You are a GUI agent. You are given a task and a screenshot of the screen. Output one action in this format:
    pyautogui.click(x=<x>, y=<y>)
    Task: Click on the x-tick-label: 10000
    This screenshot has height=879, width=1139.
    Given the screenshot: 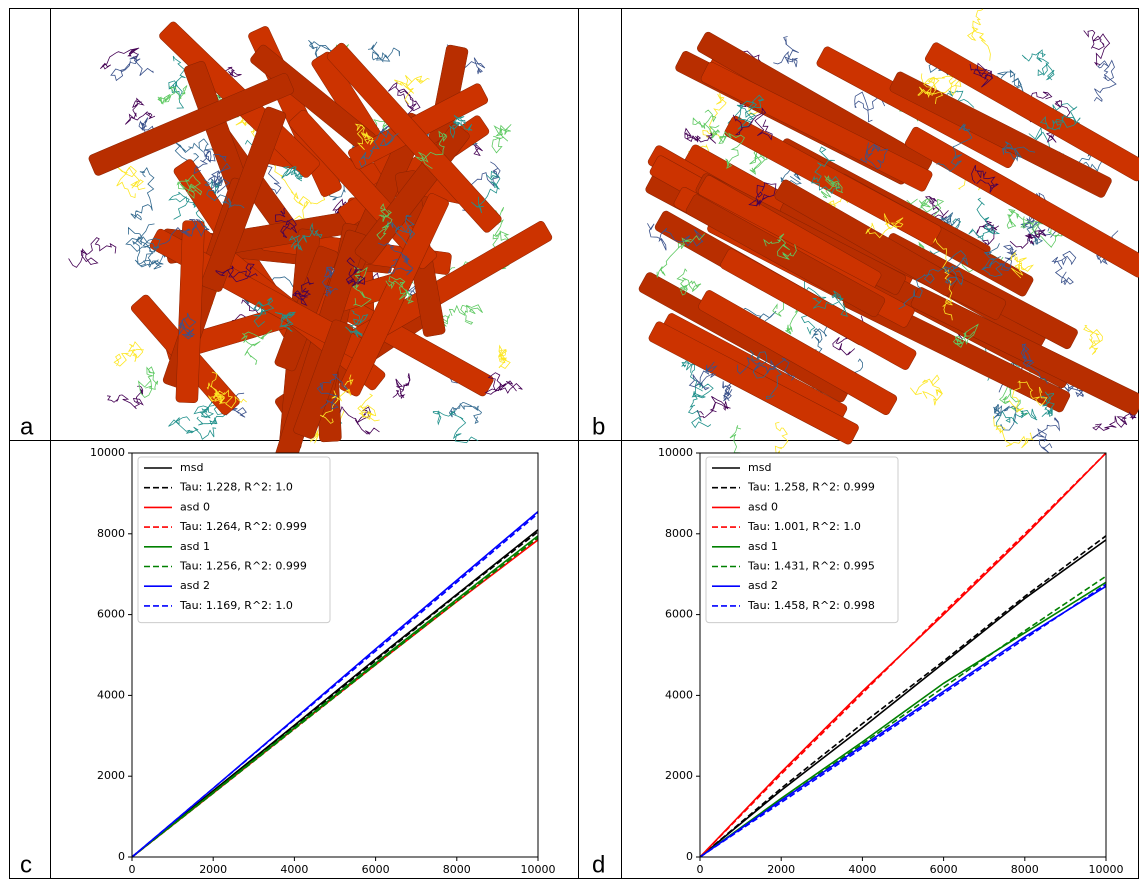 What is the action you would take?
    pyautogui.click(x=538, y=869)
    